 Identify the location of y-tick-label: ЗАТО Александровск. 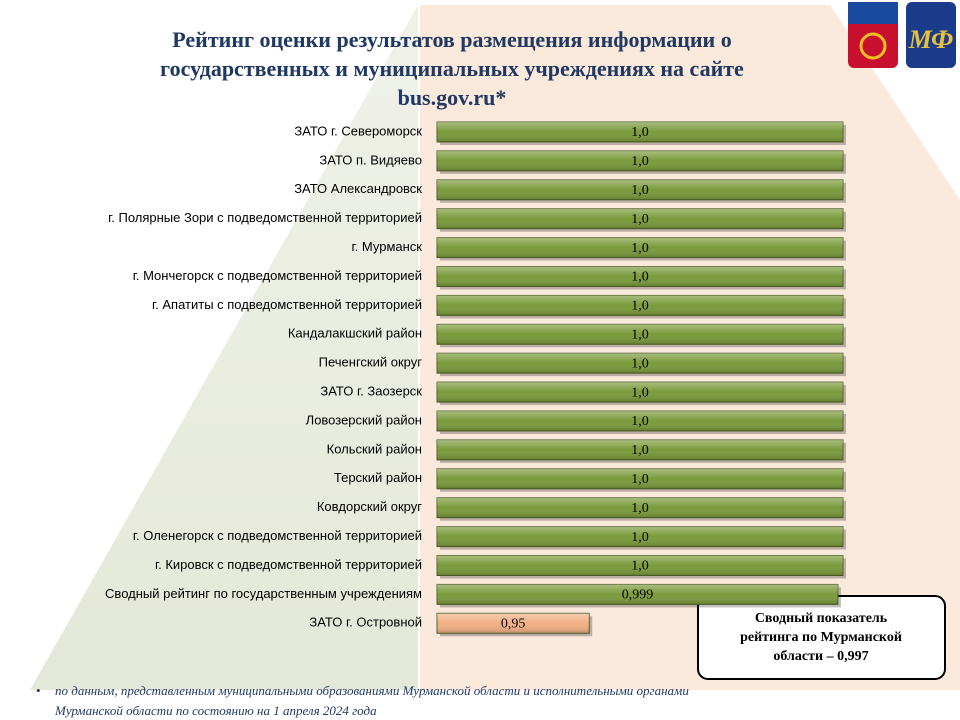
(358, 188).